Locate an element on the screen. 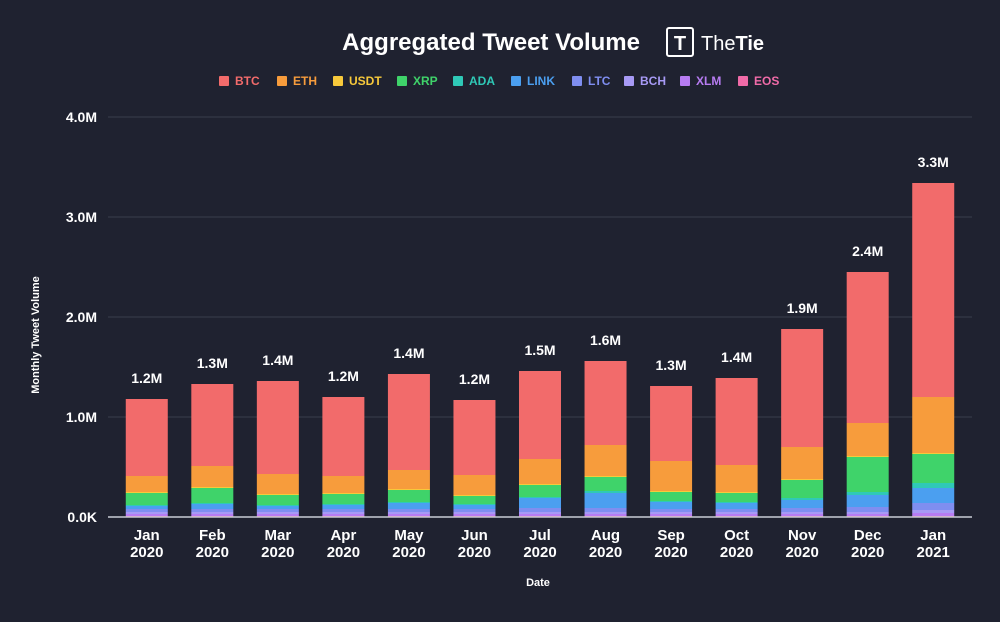 The width and height of the screenshot is (1000, 622). legend-item-xlm: XLM is located at coordinates (700, 81).